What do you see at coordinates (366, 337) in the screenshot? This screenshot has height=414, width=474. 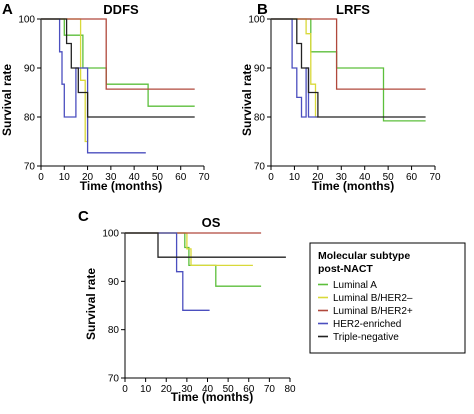 I see `legend-label-triple-negative: Triple-negative` at bounding box center [366, 337].